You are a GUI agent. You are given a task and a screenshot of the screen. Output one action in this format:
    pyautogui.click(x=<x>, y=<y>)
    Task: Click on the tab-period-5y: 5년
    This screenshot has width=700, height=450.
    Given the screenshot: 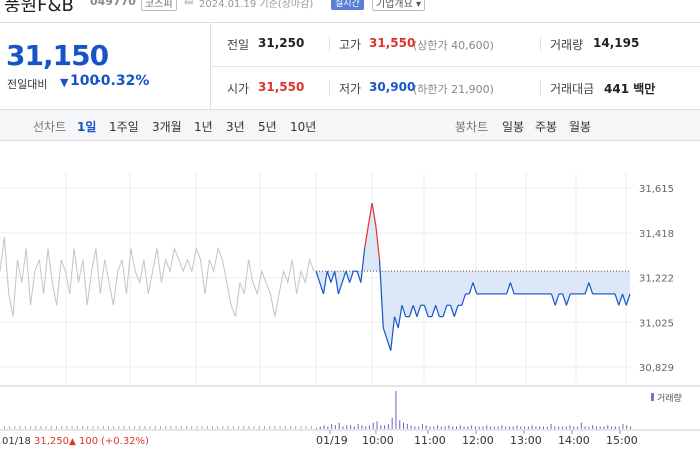 What is the action you would take?
    pyautogui.click(x=267, y=127)
    